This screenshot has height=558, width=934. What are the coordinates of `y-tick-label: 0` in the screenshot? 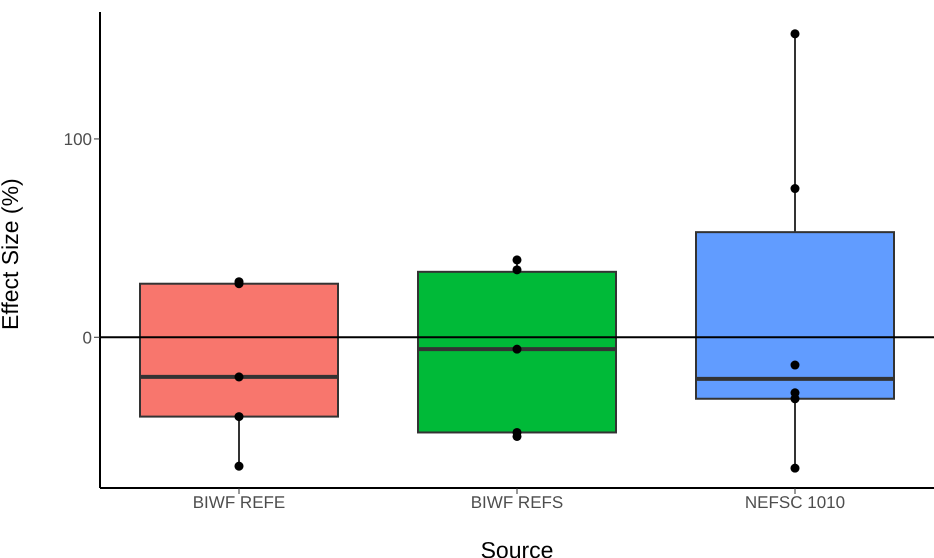 It's located at (87, 338).